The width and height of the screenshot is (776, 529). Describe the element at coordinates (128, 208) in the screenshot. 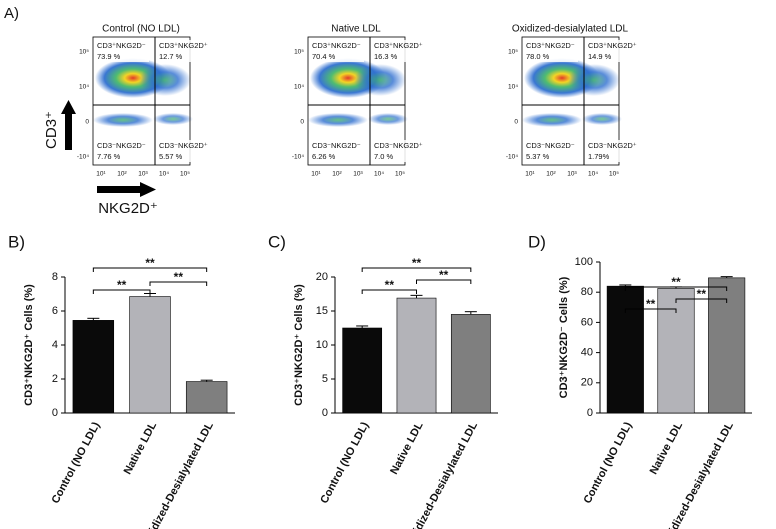

I see `x-axis-label: NKG2D⁺` at that location.